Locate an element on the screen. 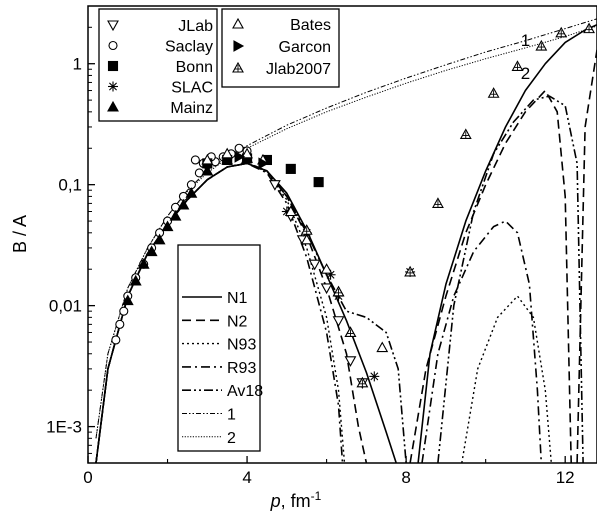 The image size is (597, 518). x-tick-label-2: 8 is located at coordinates (405, 477).